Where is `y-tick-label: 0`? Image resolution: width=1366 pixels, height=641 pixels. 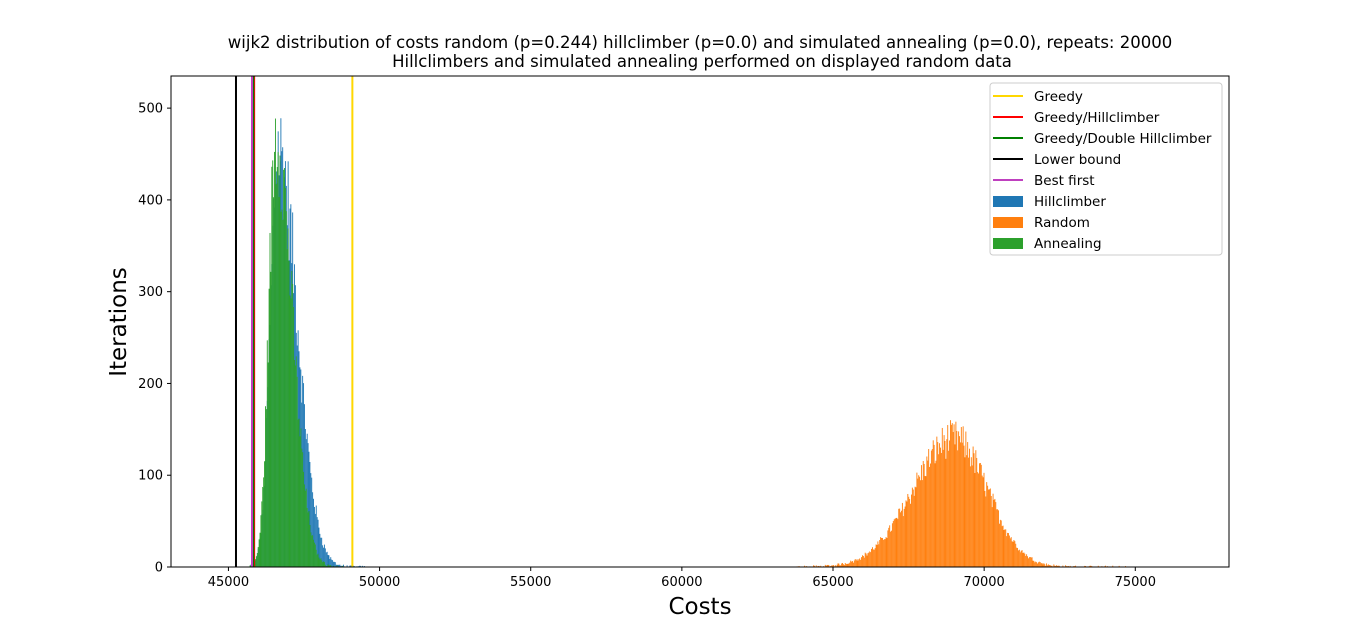 y-tick-label: 0 is located at coordinates (159, 568).